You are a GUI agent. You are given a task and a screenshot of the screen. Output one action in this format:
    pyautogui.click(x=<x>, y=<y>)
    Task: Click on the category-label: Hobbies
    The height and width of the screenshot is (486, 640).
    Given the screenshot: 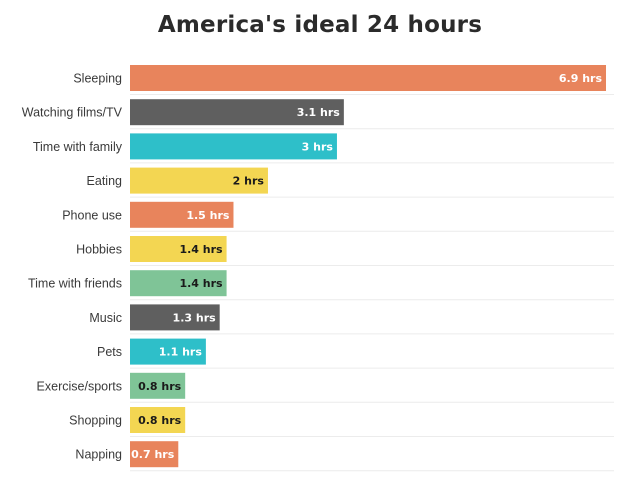 What is the action you would take?
    pyautogui.click(x=99, y=250)
    